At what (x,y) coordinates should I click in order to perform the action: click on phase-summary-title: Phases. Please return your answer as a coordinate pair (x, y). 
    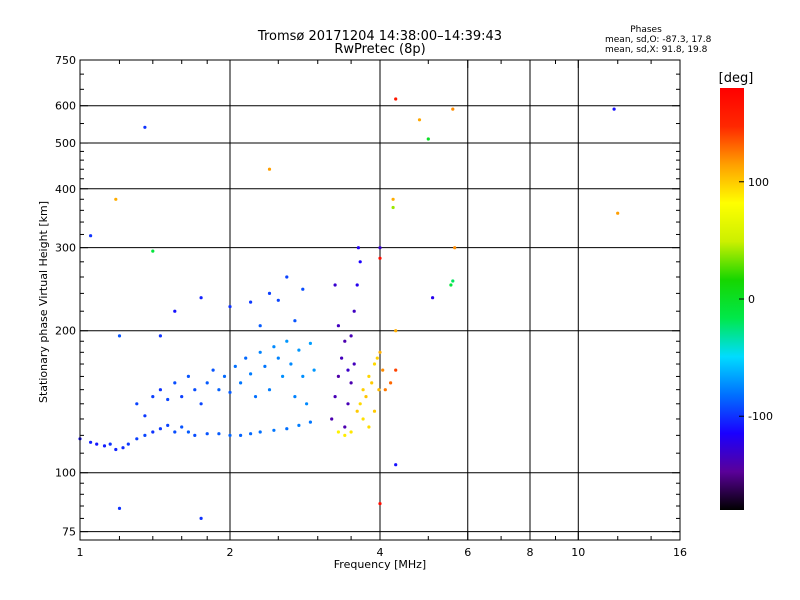
    Looking at the image, I should click on (646, 30).